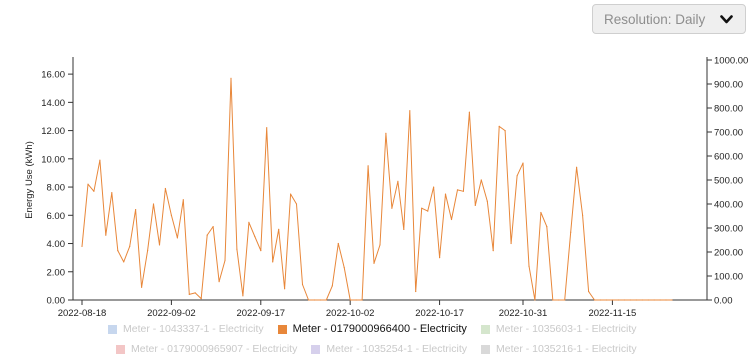 The width and height of the screenshot is (753, 360). Describe the element at coordinates (389, 349) in the screenshot. I see `legend-item: Meter - 1035254-1 - Electricity` at that location.